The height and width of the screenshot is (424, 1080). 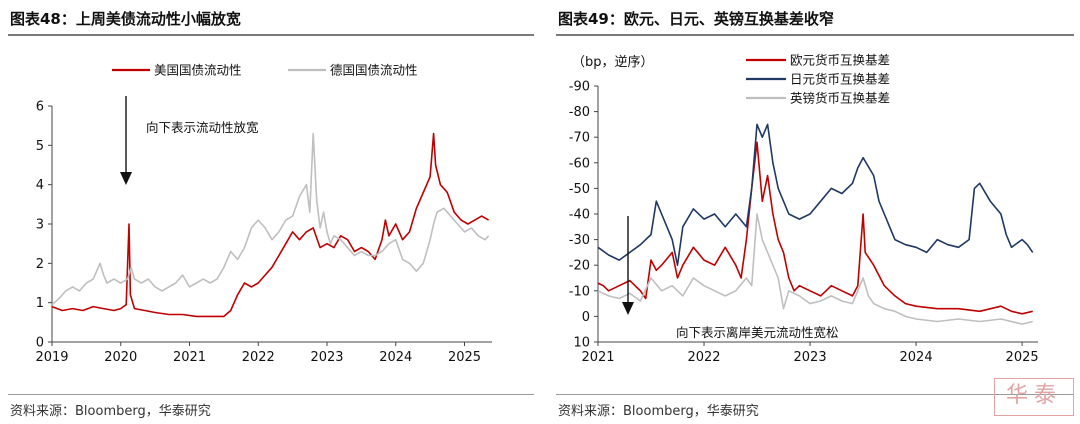 What do you see at coordinates (1022, 357) in the screenshot?
I see `right-x-tick-label: 2025` at bounding box center [1022, 357].